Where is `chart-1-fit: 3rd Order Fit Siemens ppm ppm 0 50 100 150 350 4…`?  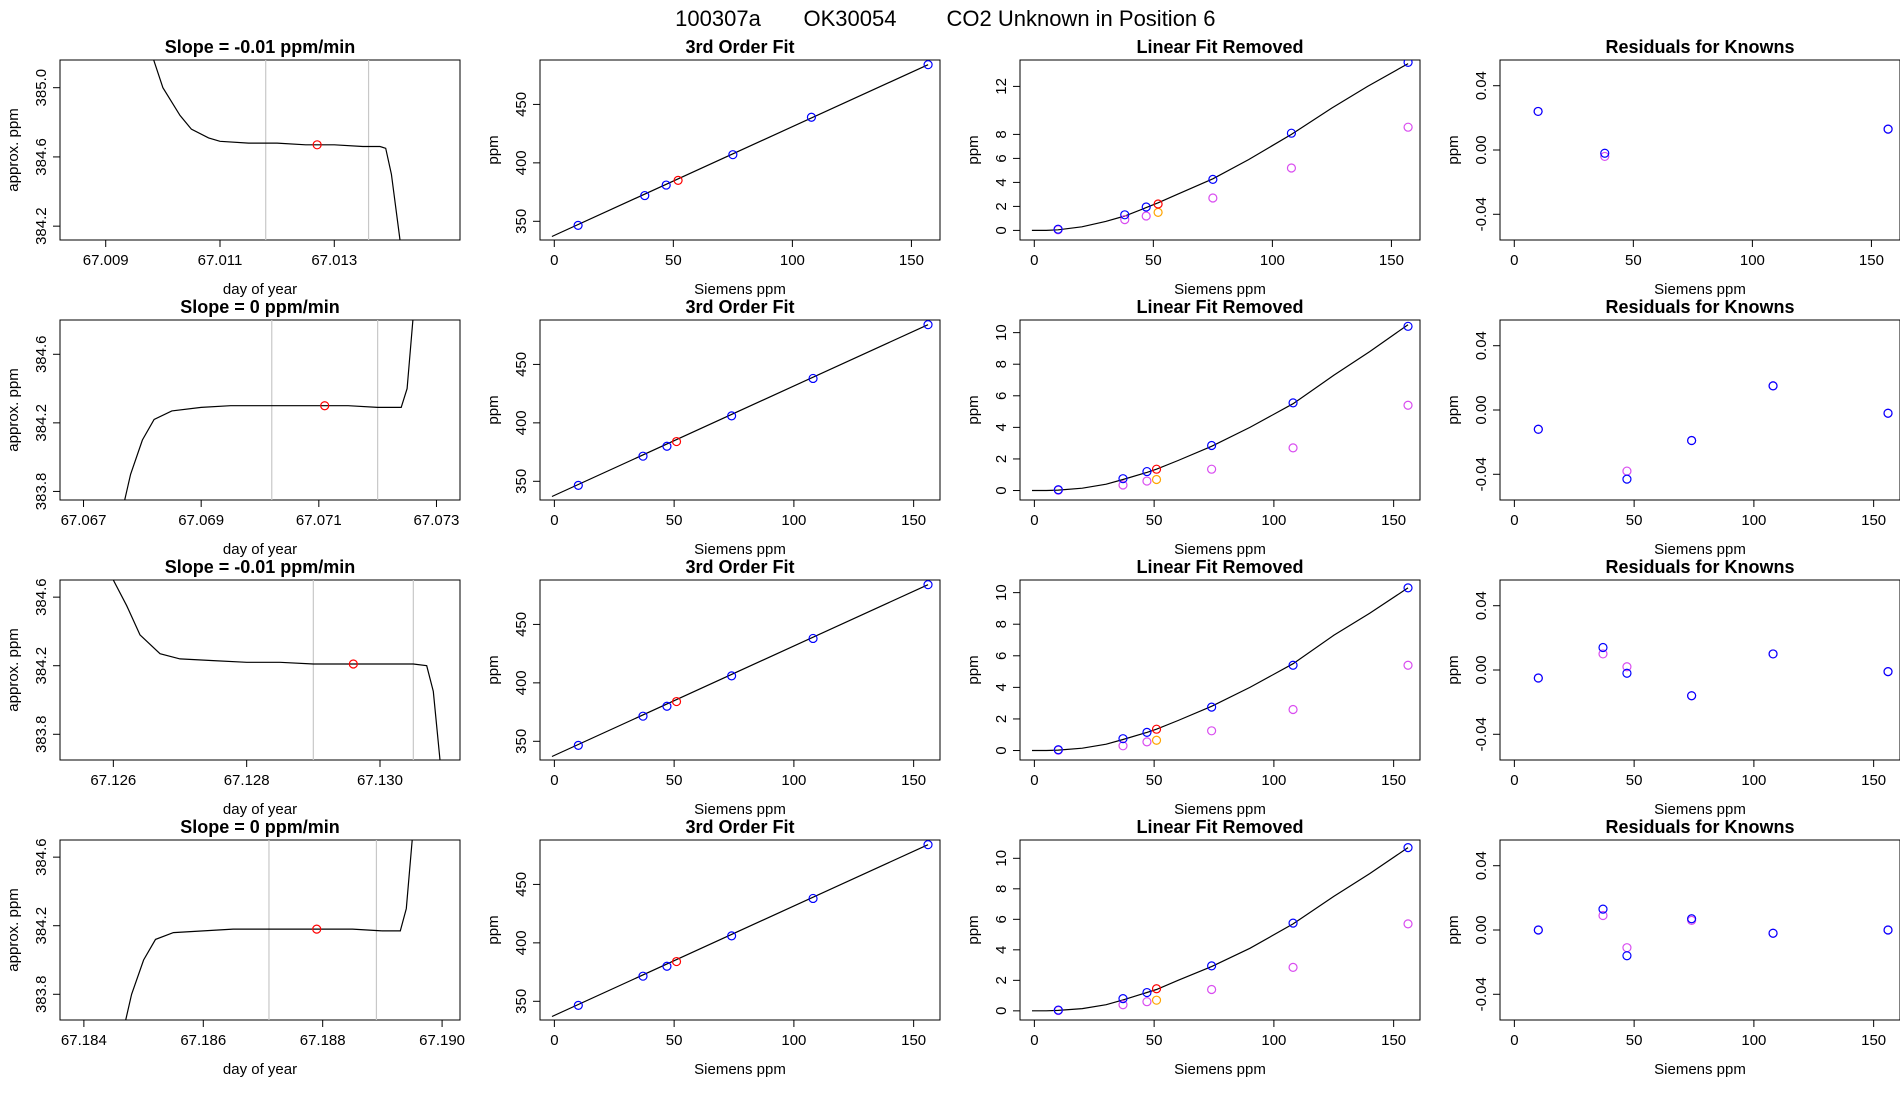 chart-1-fit: 3rd Order Fit Siemens ppm ppm 0 50 100 150 350 4… is located at coordinates (713, 427).